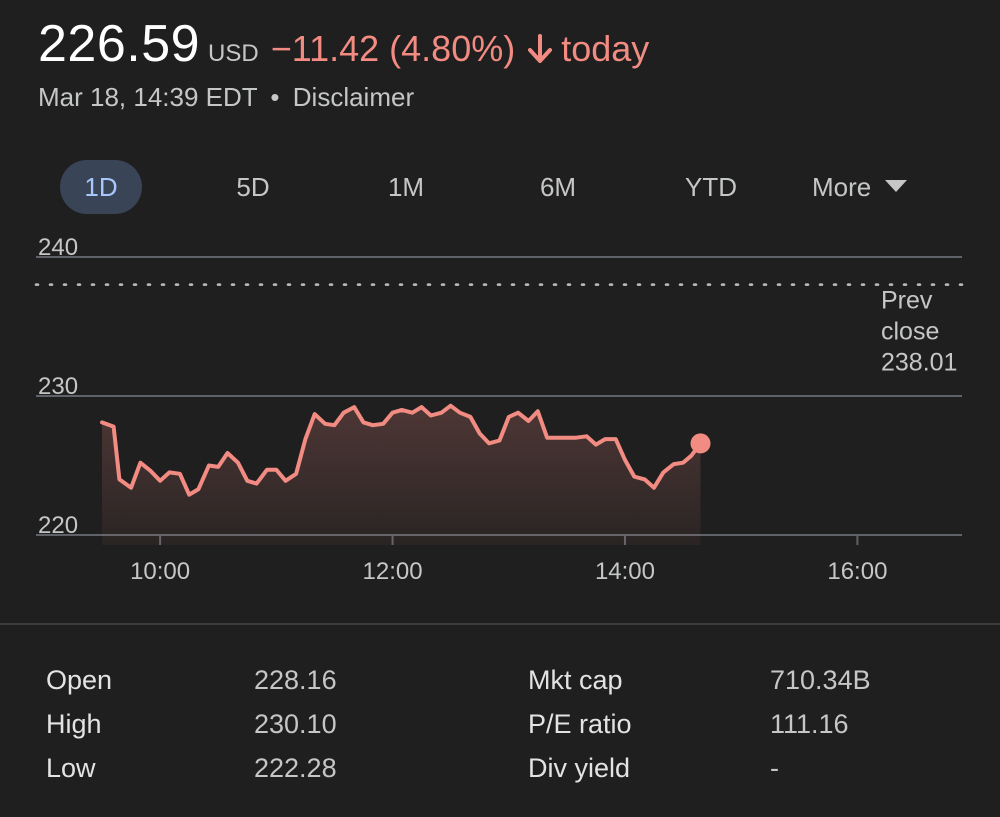 Image resolution: width=1000 pixels, height=817 pixels. Describe the element at coordinates (506, 687) in the screenshot. I see `stat-row: Open 228.16 Mkt cap 710.34B` at that location.